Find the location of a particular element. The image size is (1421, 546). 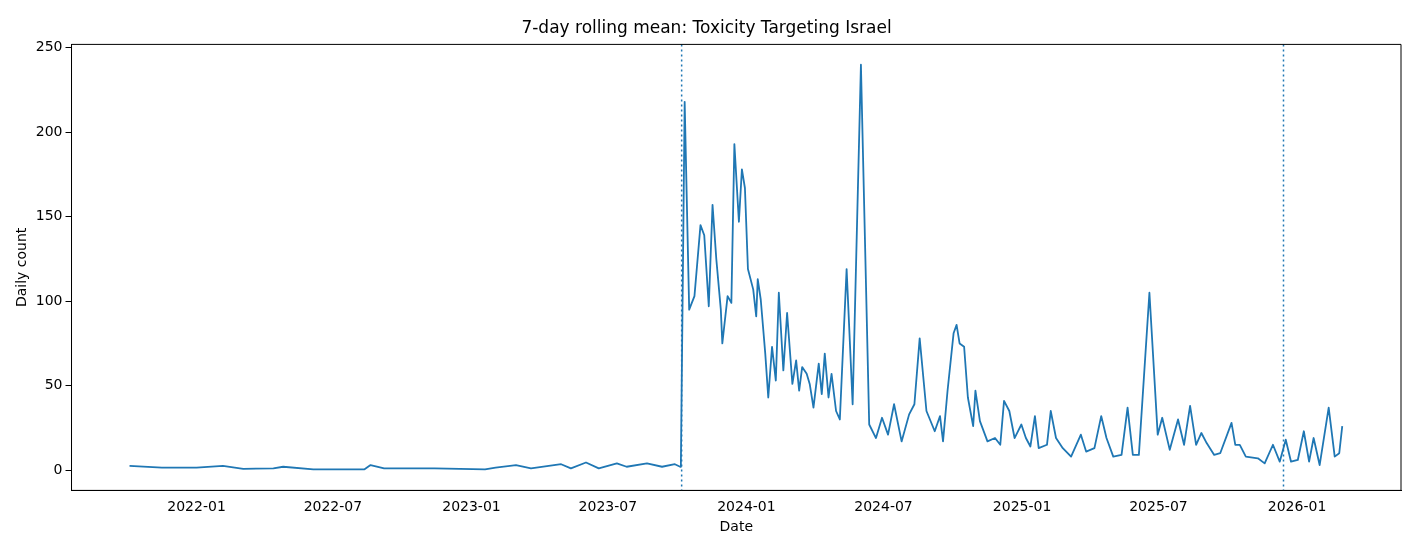

y-tick-label: 250 is located at coordinates (49, 46).